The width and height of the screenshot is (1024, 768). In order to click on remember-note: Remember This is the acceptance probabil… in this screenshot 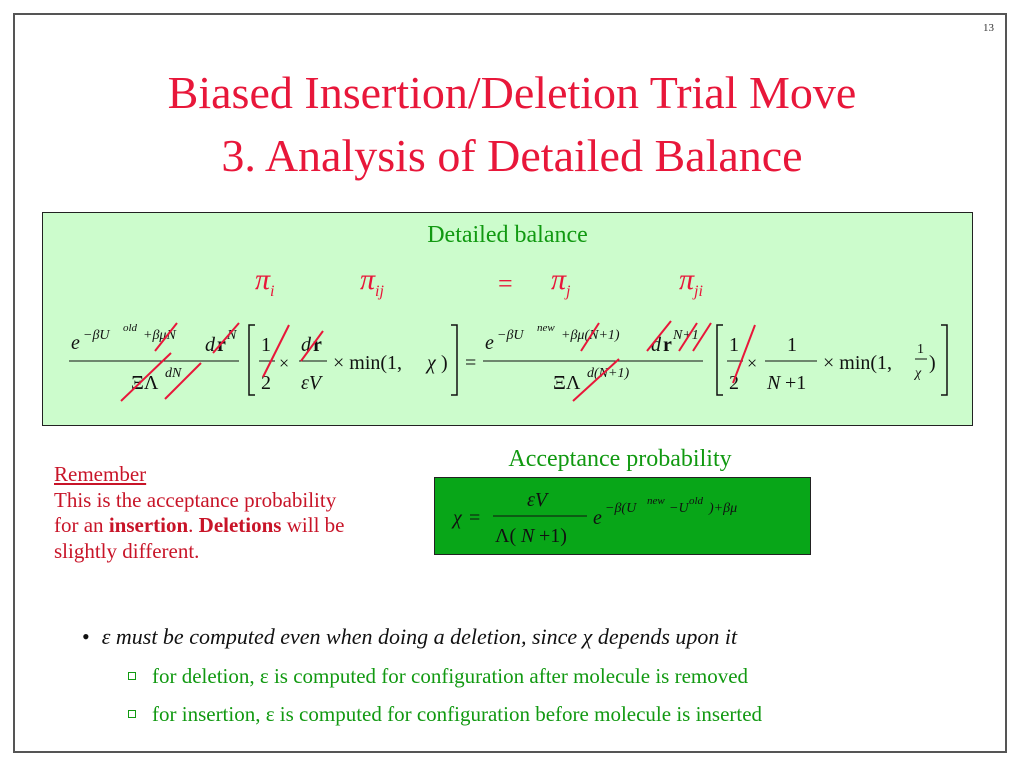, I will do `click(244, 513)`.